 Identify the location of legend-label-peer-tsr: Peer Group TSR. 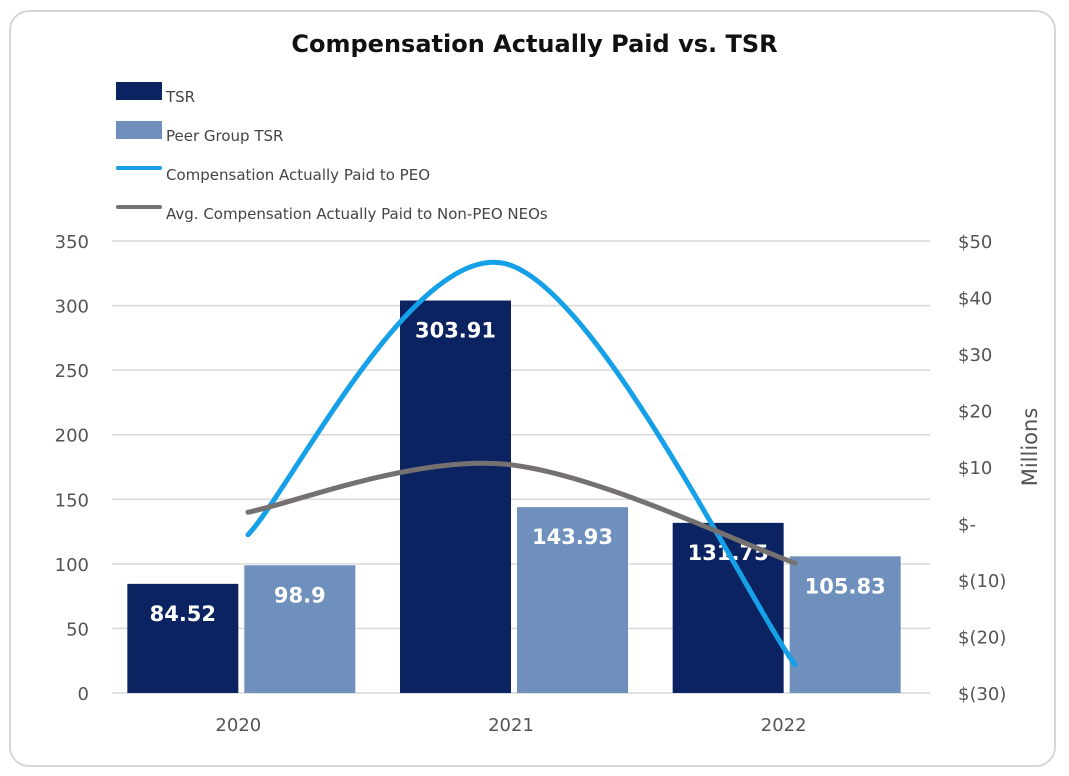
(225, 136).